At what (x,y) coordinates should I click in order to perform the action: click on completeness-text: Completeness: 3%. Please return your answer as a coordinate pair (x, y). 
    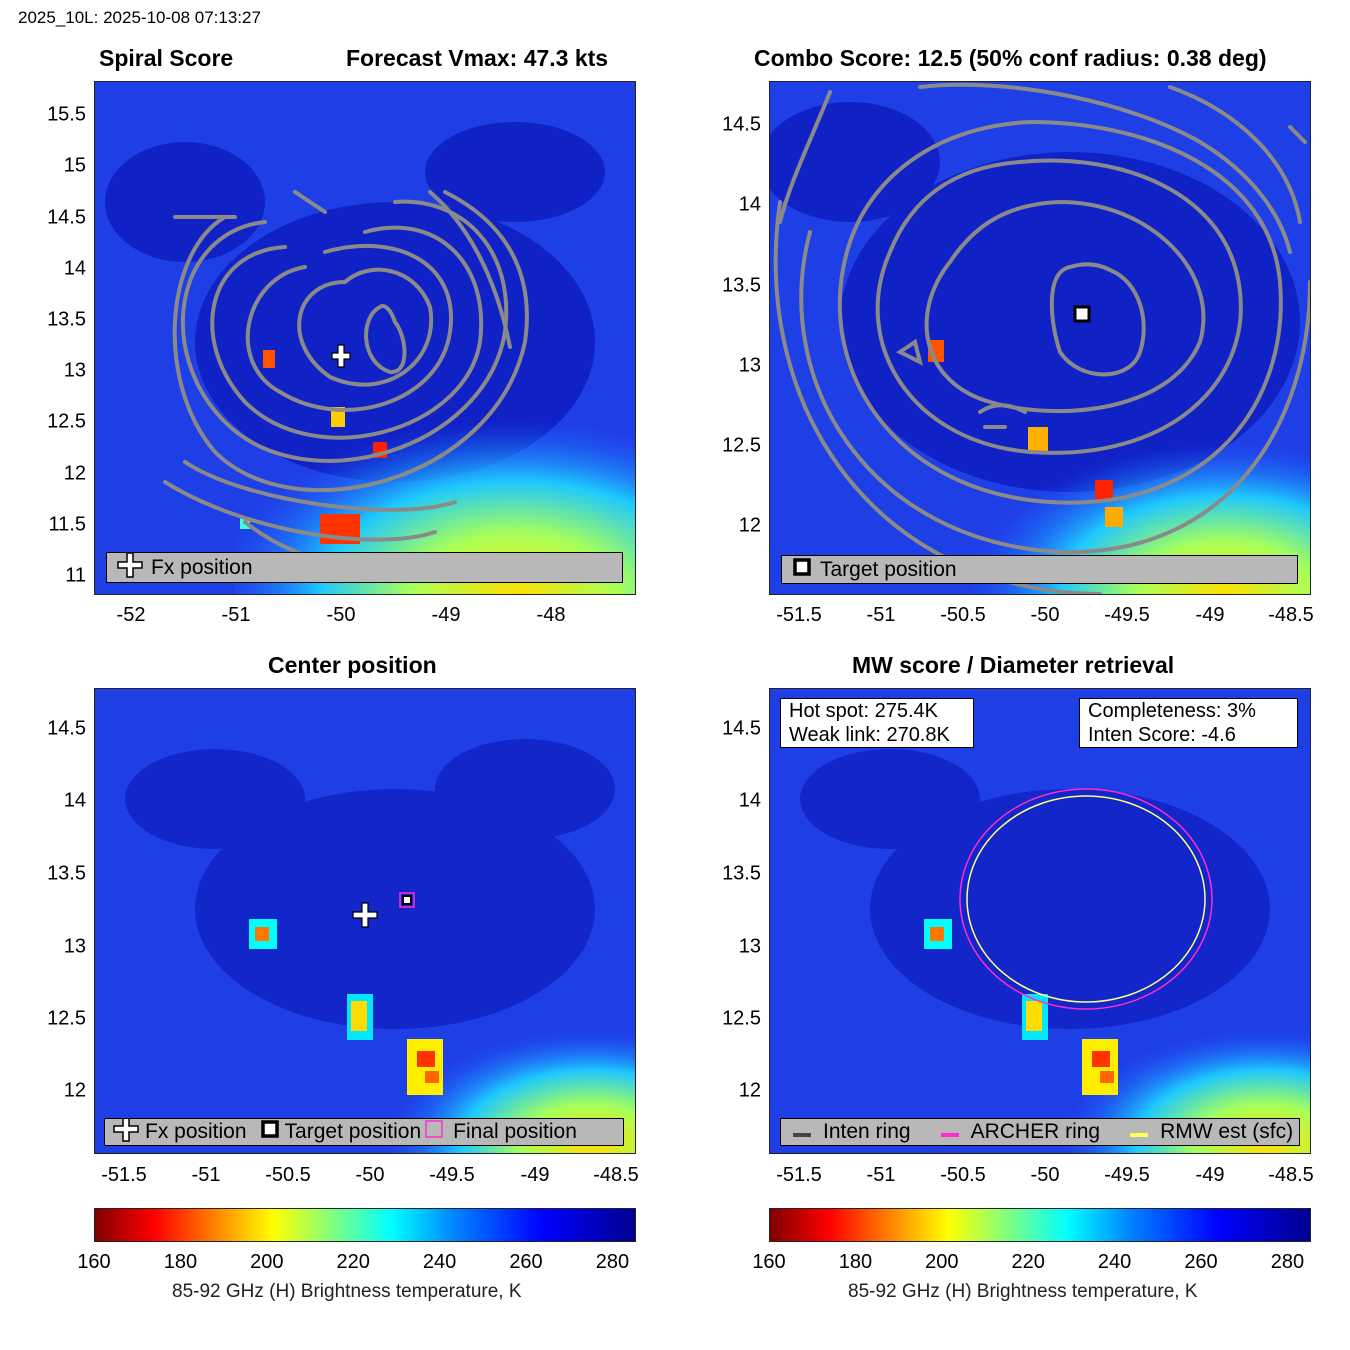
    Looking at the image, I should click on (1172, 711).